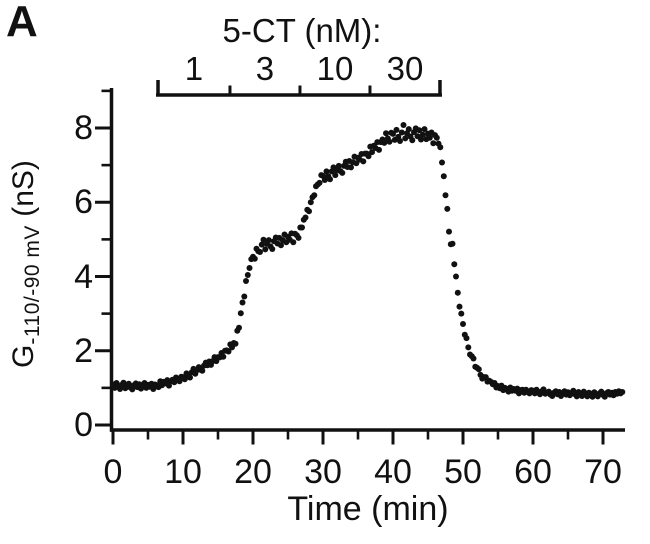 This screenshot has width=650, height=544. What do you see at coordinates (23, 188) in the screenshot?
I see `y-axis-title-units: (nS)` at bounding box center [23, 188].